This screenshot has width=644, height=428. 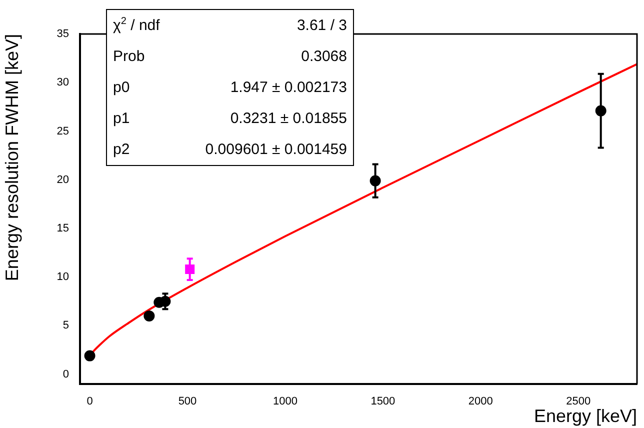 What do you see at coordinates (321, 26) in the screenshot?
I see `annotation: 3.61 / 3` at bounding box center [321, 26].